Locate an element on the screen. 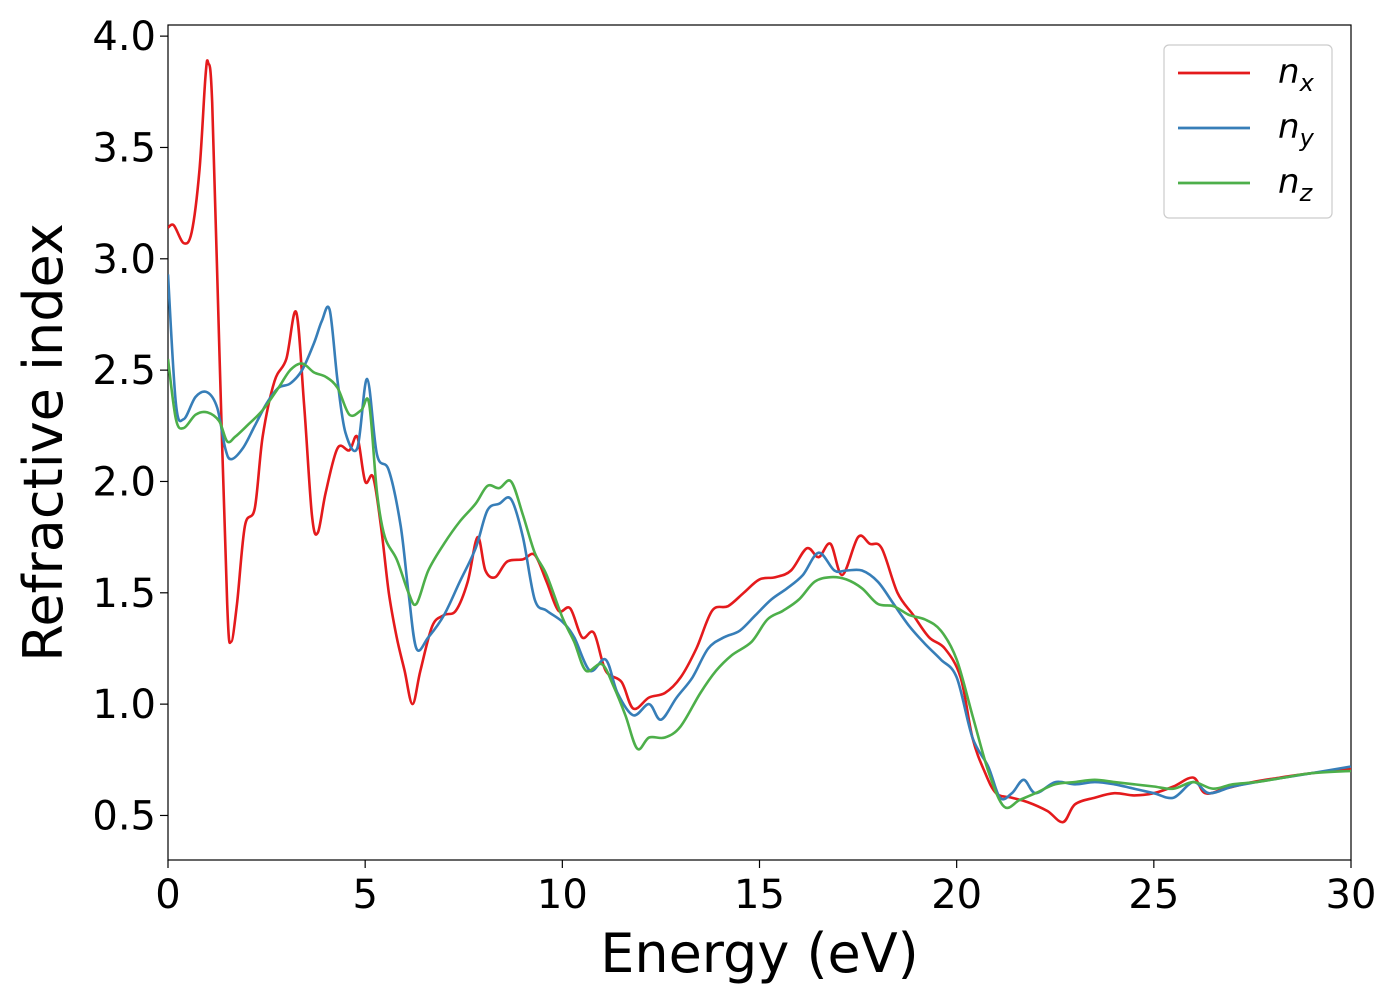 The image size is (1400, 1000). x-tick-label: 5 is located at coordinates (364, 895).